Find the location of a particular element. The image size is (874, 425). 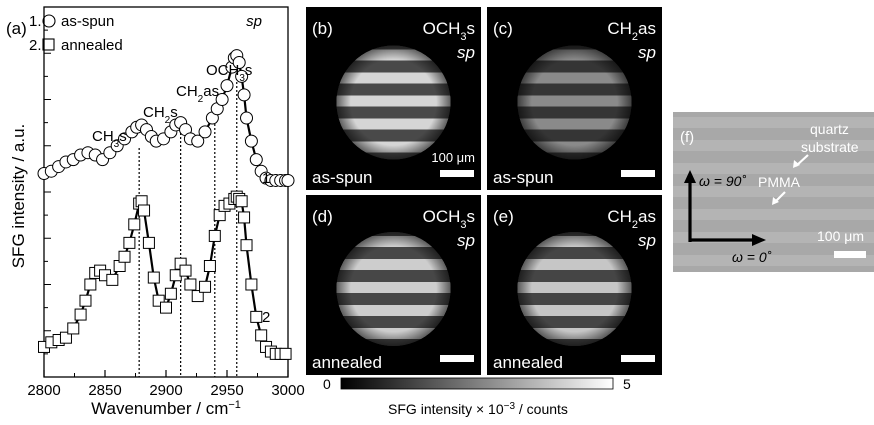

quartz-label-line2: substrate is located at coordinates (830, 147).